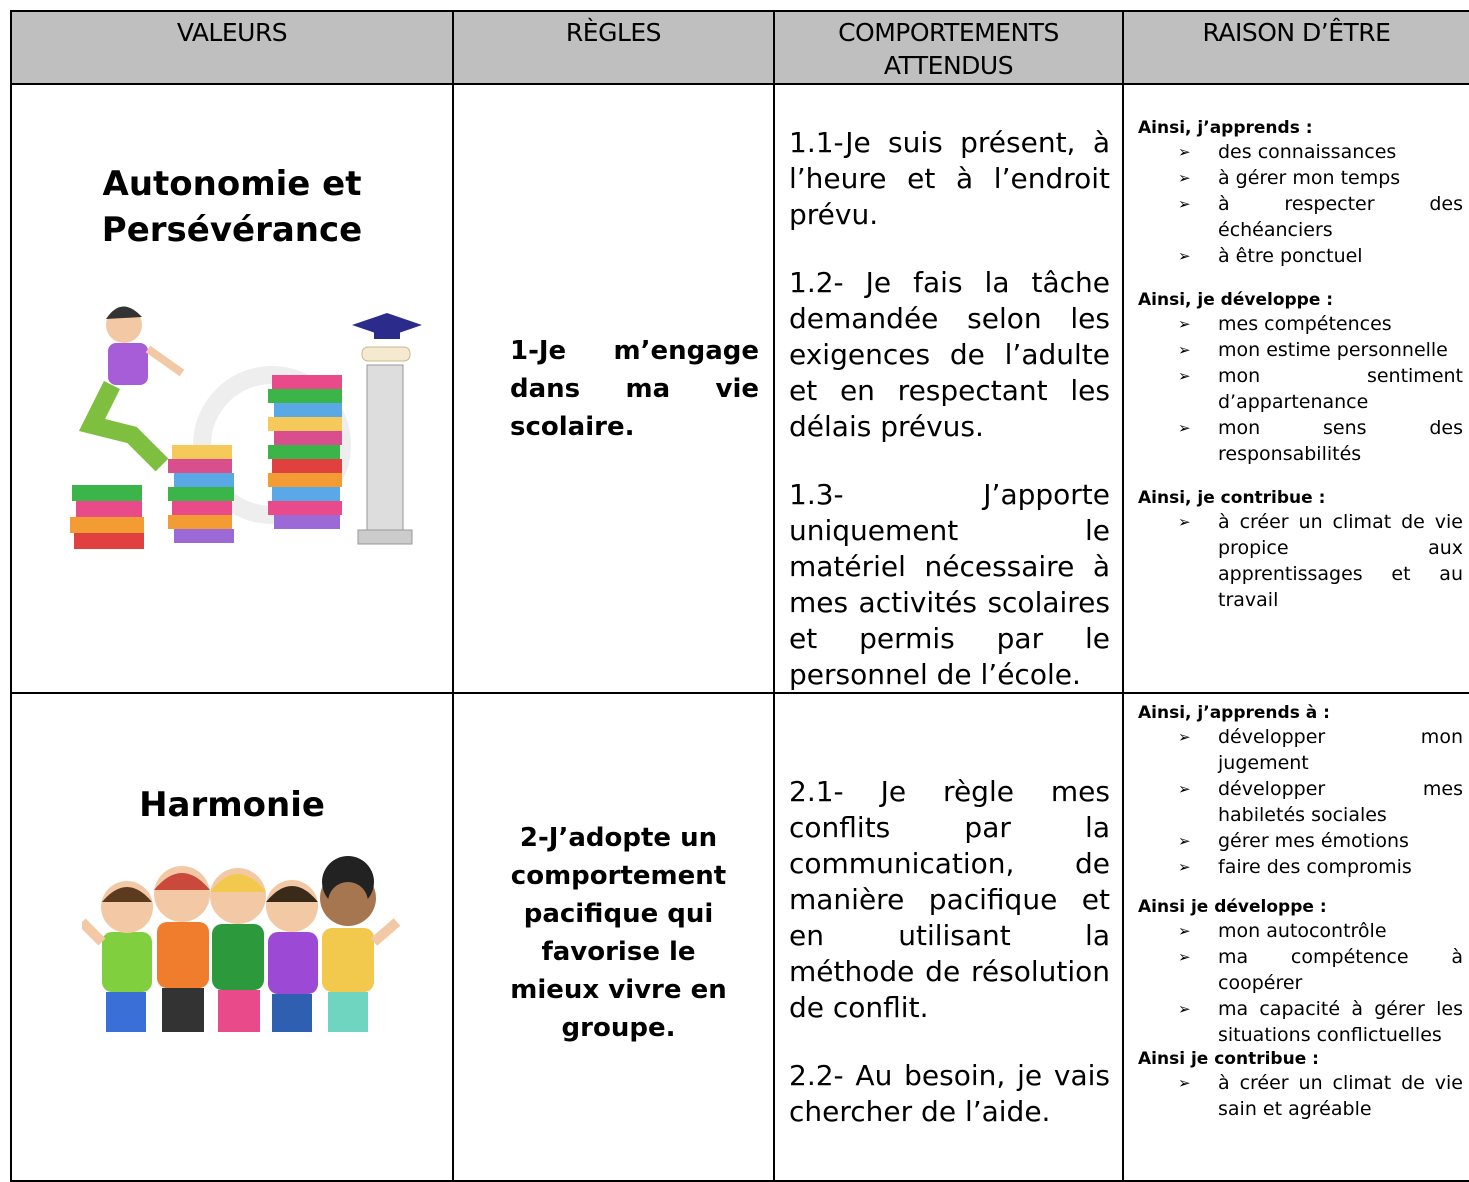 This screenshot has height=1182, width=1469. I want to click on reason-item: à gérer mon temps, so click(1320, 178).